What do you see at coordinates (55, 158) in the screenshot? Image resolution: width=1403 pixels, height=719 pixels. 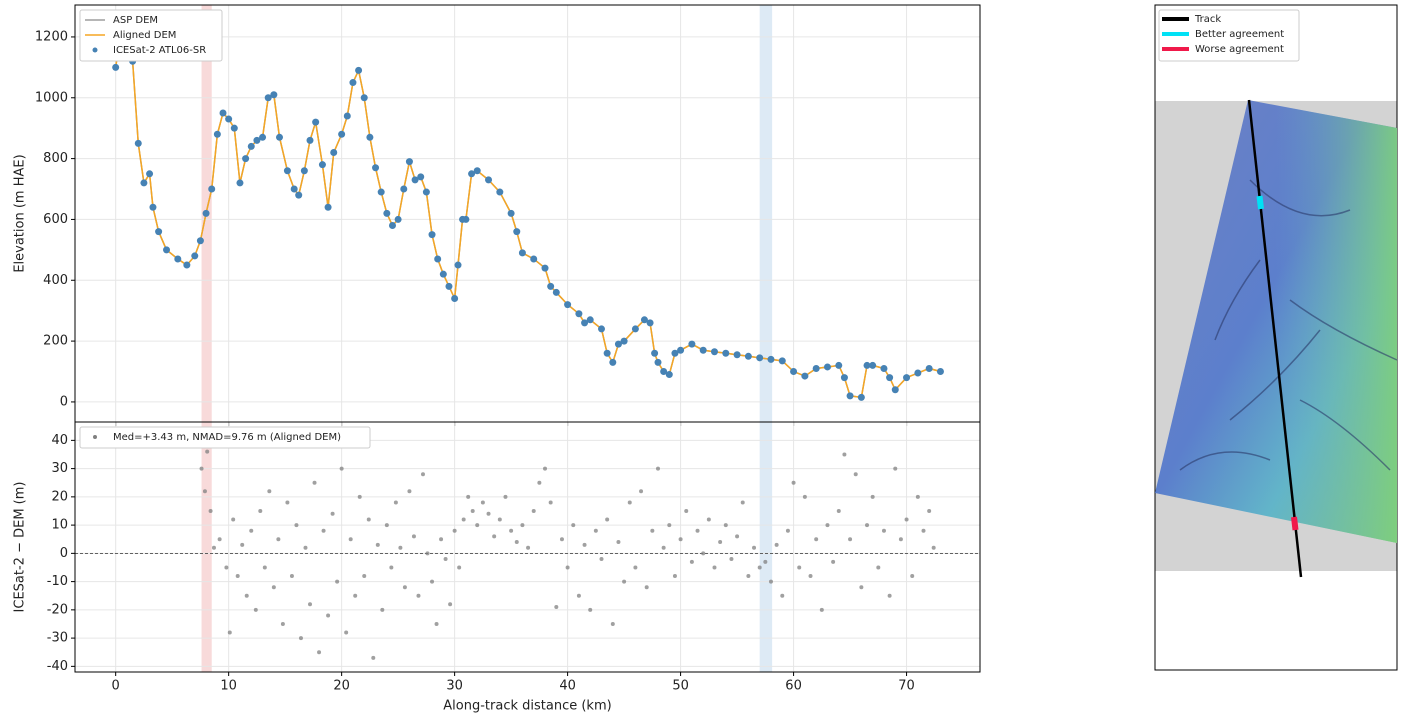 I see `y-tick-label: 800` at bounding box center [55, 158].